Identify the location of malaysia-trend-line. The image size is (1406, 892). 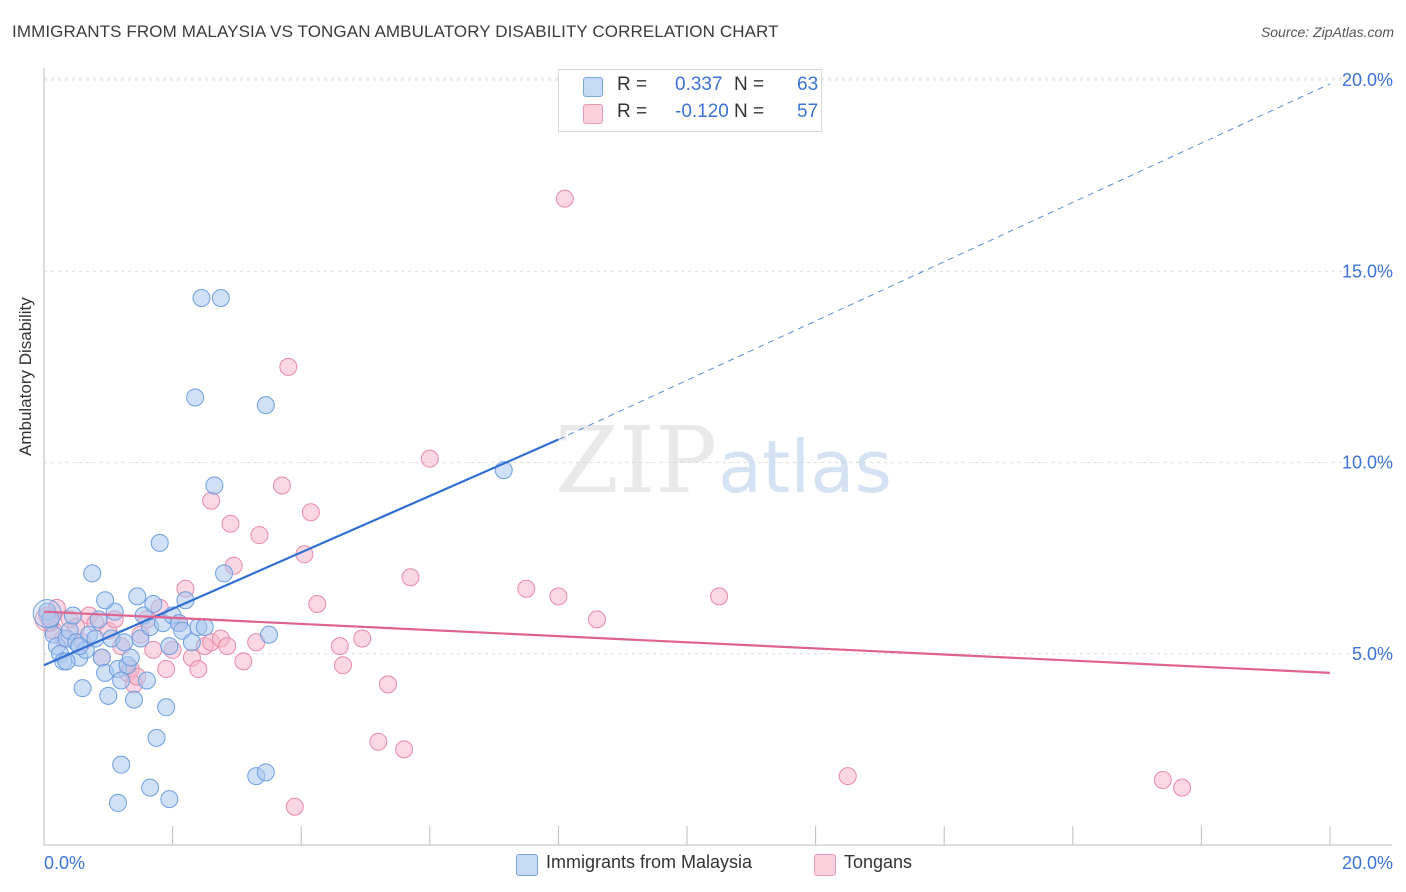
(301, 552).